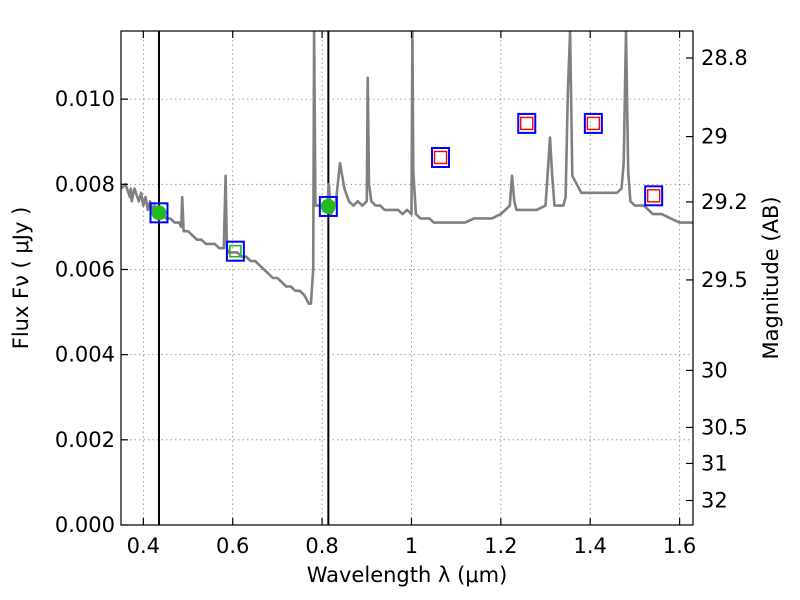 The image size is (800, 600). I want to click on y-tick-label: 0.004, so click(85, 355).